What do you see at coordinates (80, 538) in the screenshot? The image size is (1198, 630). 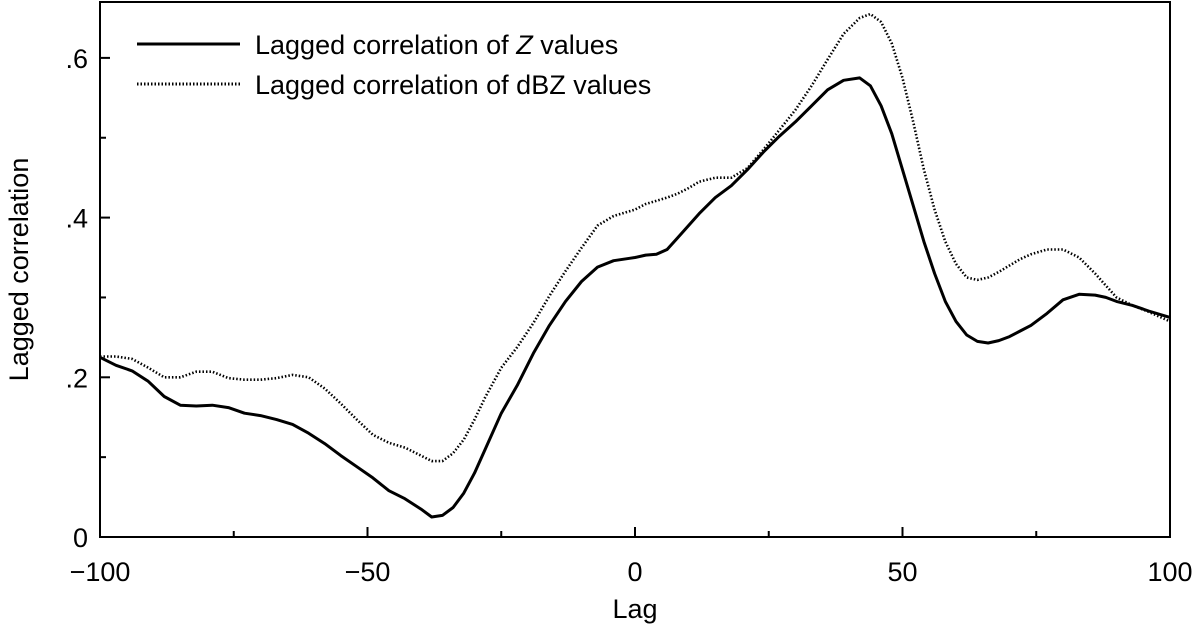 I see `y-tick-label: 0` at bounding box center [80, 538].